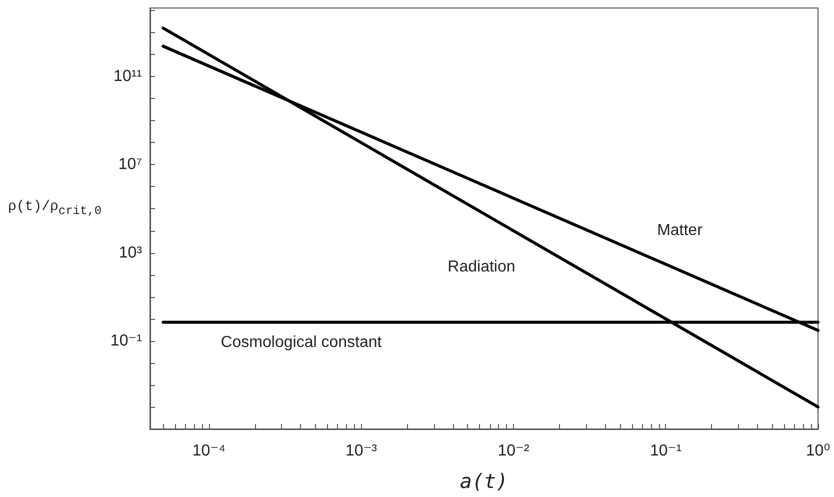 This screenshot has width=834, height=497. I want to click on y-tick-label: 10⁷, so click(130, 165).